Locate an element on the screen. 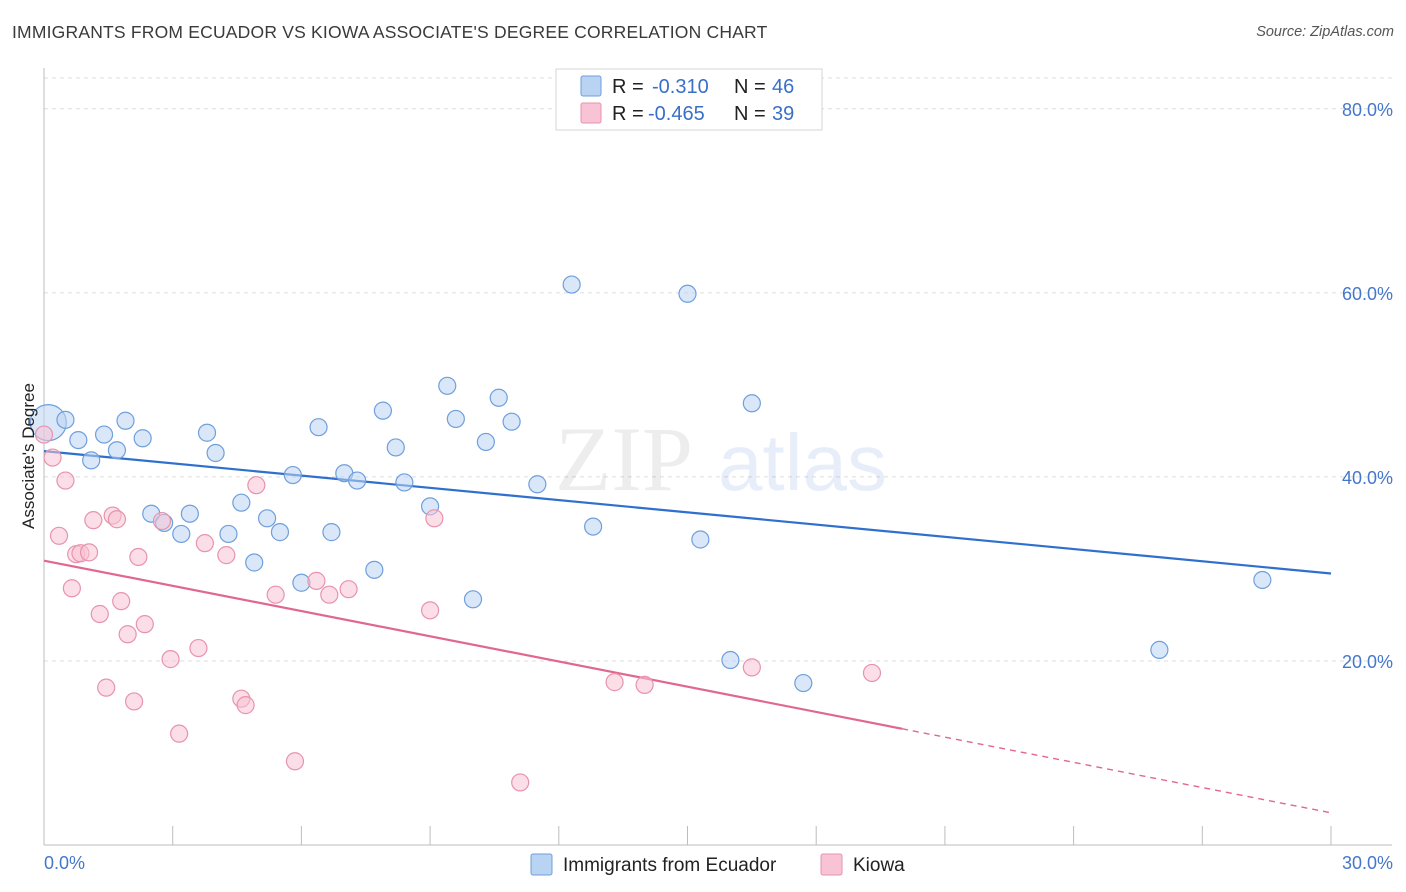  watermark: ZIP atlas is located at coordinates (721, 459).